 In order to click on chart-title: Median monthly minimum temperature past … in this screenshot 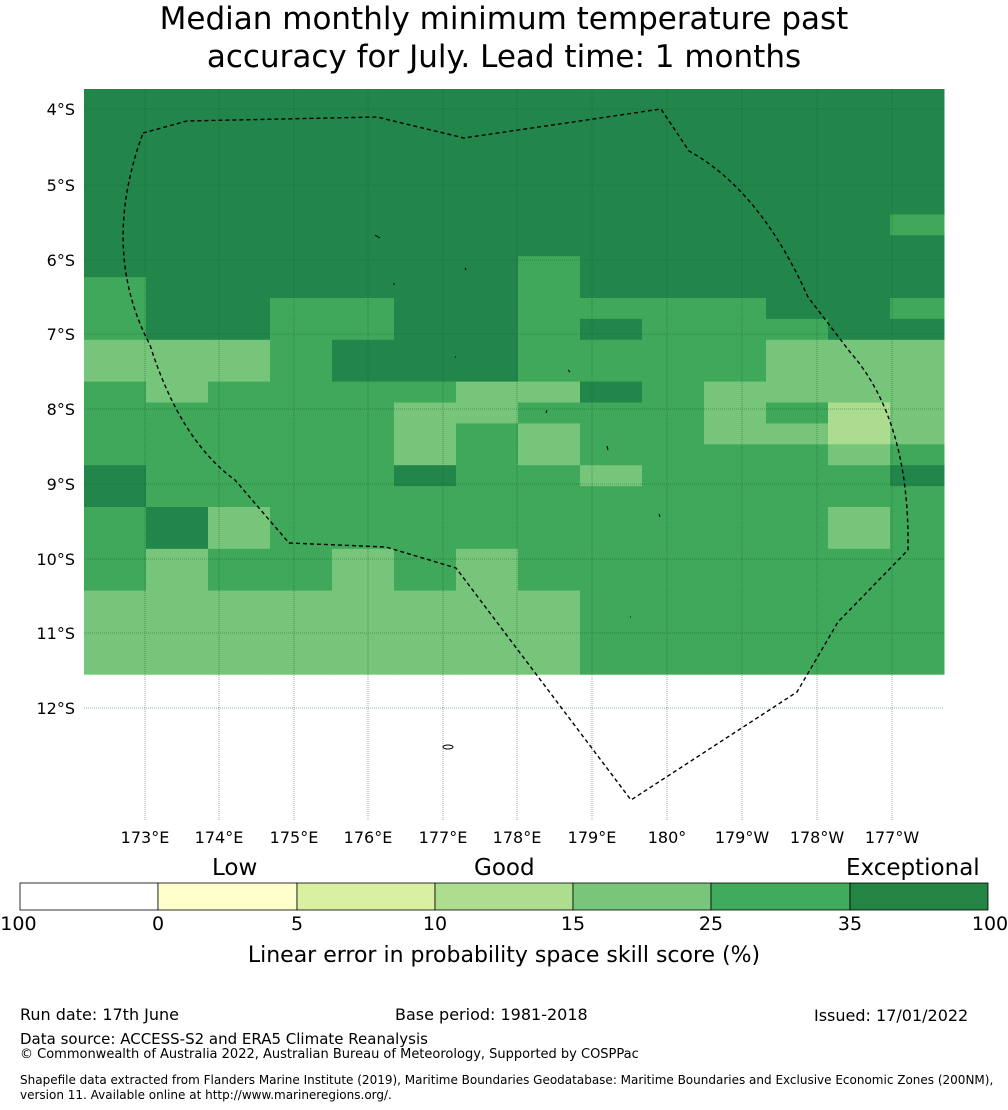, I will do `click(504, 38)`.